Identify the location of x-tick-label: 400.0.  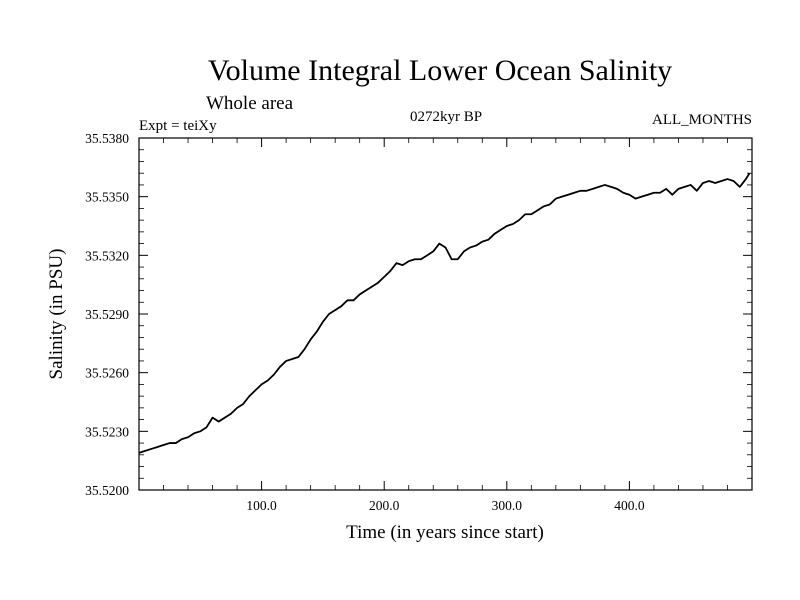
(629, 505).